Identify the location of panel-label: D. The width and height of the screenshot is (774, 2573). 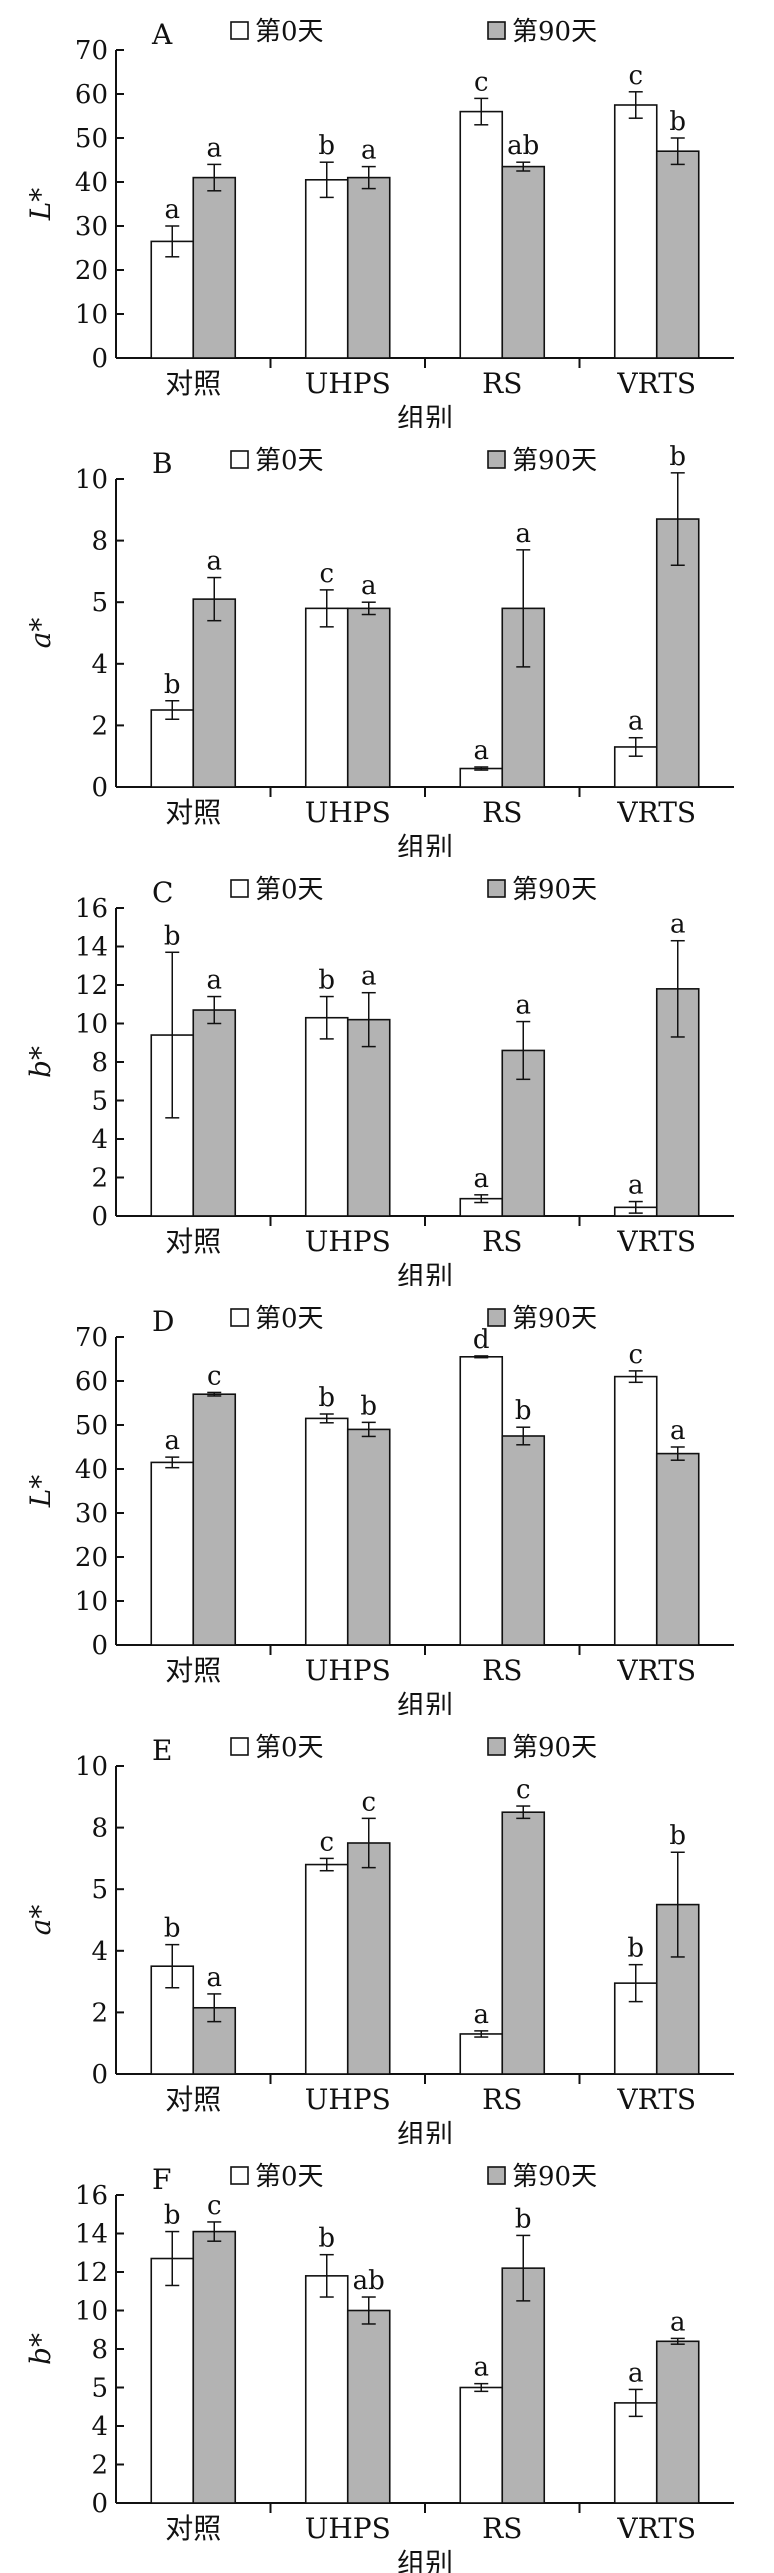
(163, 1321).